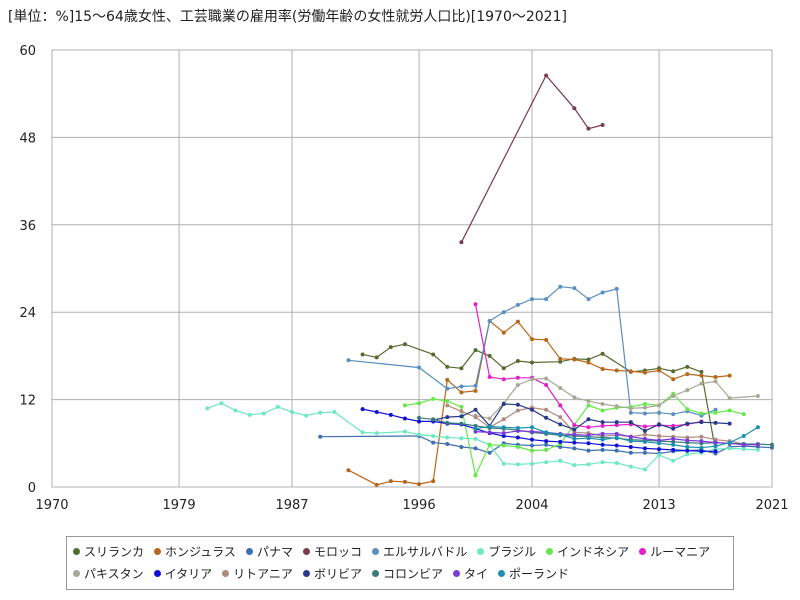  I want to click on legend-item: ホンジュラス, so click(195, 551).